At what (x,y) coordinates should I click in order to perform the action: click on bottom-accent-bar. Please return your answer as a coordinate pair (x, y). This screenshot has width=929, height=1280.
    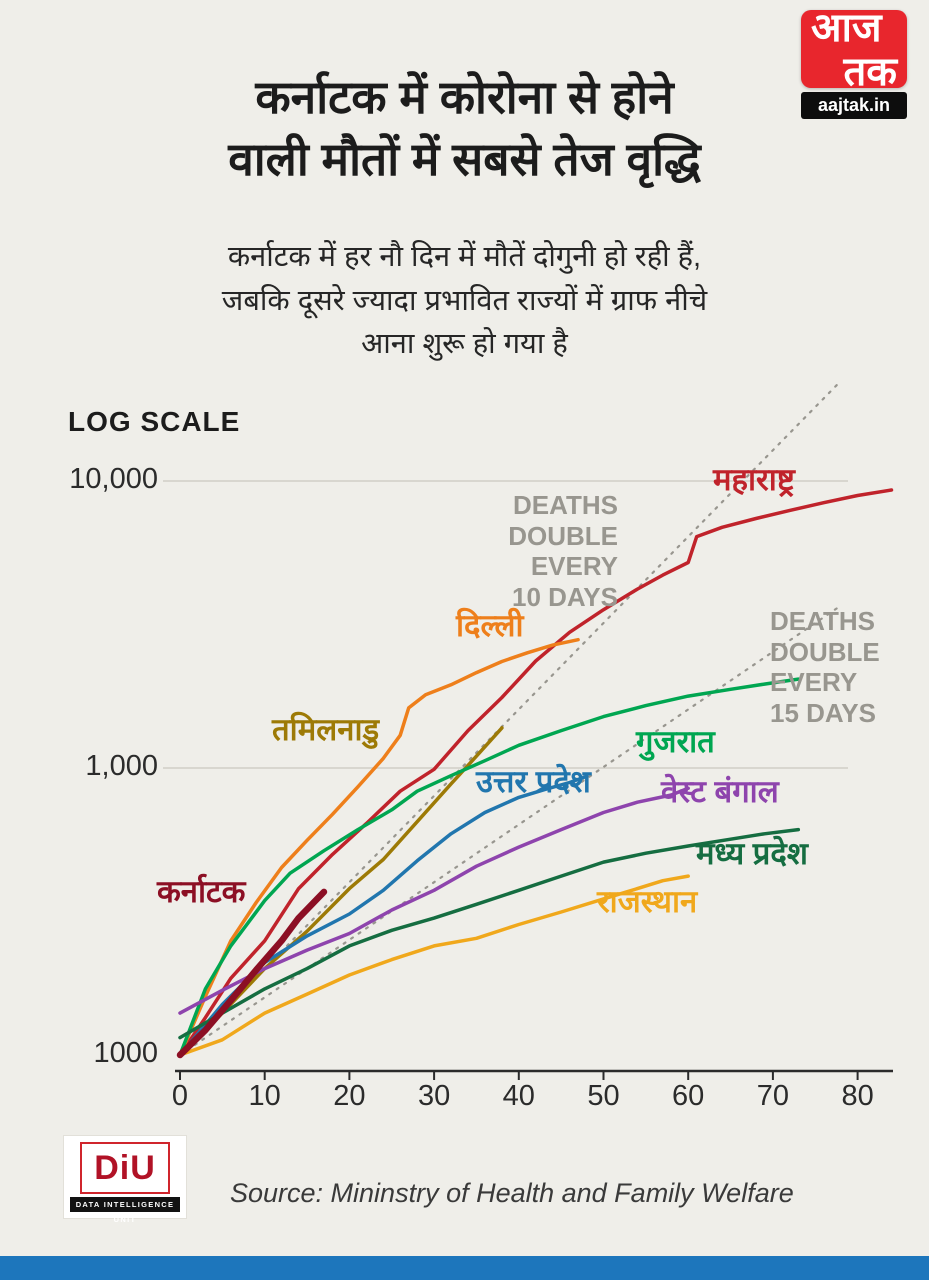
    Looking at the image, I should click on (464, 1268).